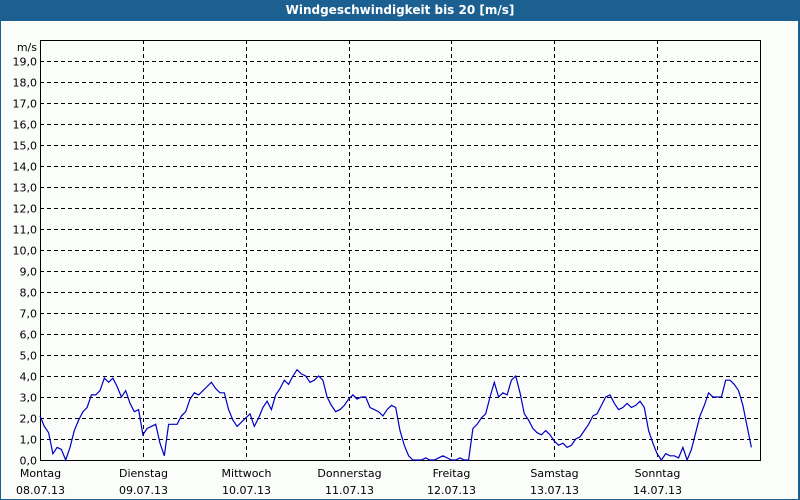 The image size is (800, 500). I want to click on x-day-label: Freitag, so click(452, 473).